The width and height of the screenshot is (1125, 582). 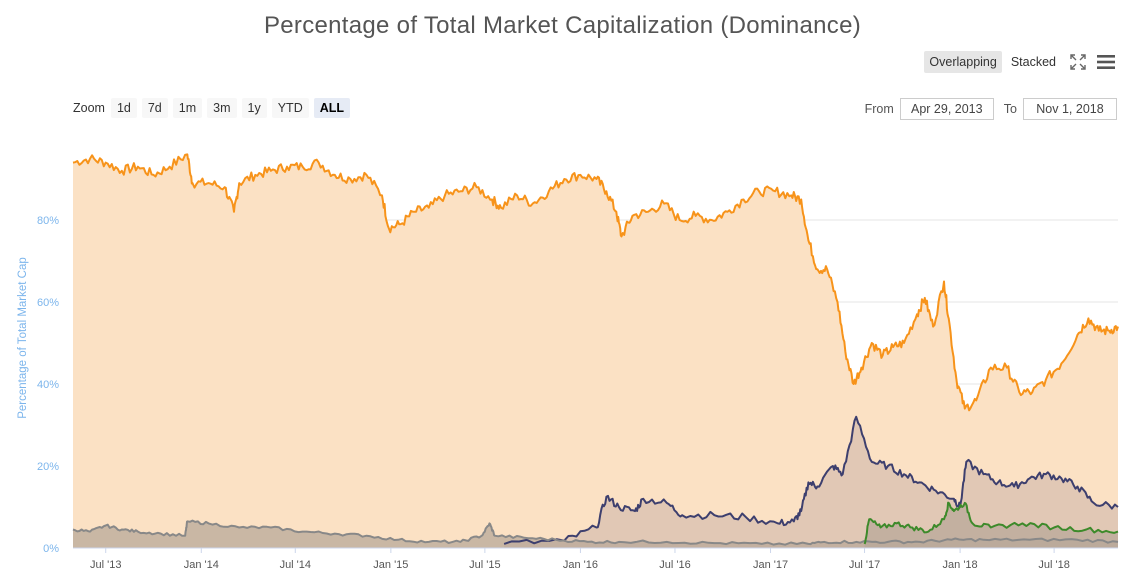 I want to click on zoom-ytd-button: YTD, so click(x=290, y=108).